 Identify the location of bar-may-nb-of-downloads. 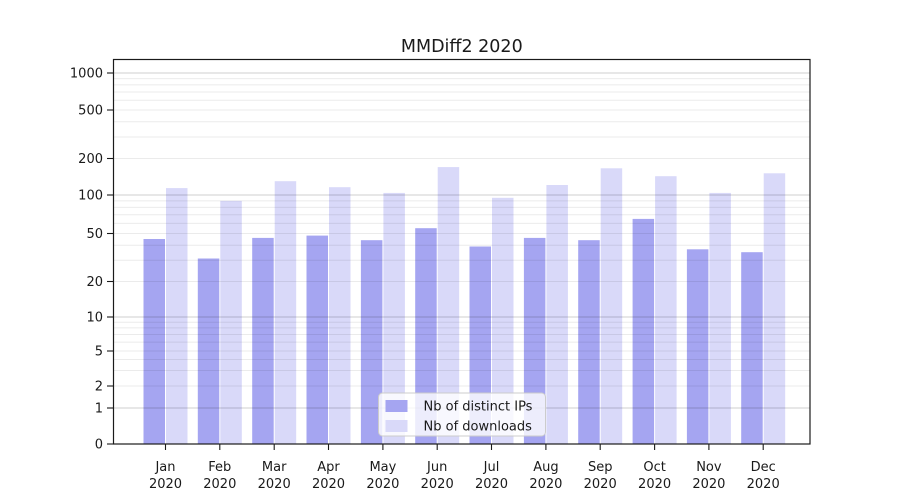
(394, 318).